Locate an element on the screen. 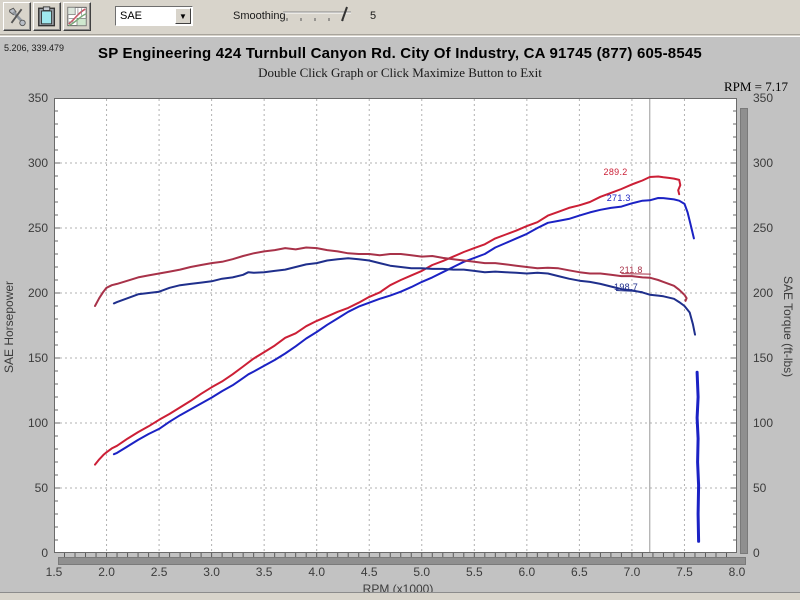 The image size is (800, 600). chevron-down-icon: ▼ is located at coordinates (183, 16).